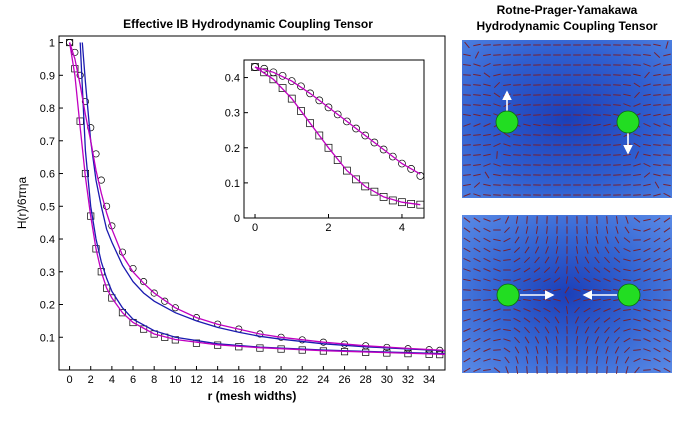 Image resolution: width=692 pixels, height=424 pixels. I want to click on x-axis-label: r (mesh widths), so click(252, 396).